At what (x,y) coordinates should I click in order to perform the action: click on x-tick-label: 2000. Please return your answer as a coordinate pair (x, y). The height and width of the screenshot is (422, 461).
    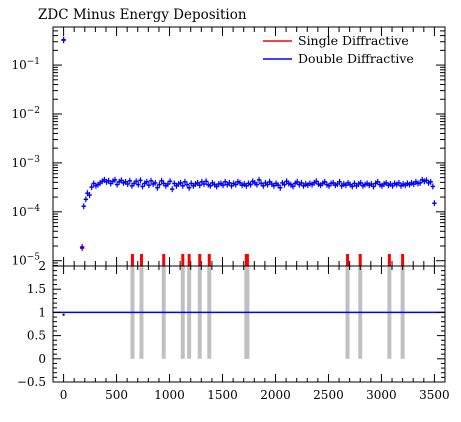
    Looking at the image, I should click on (275, 395).